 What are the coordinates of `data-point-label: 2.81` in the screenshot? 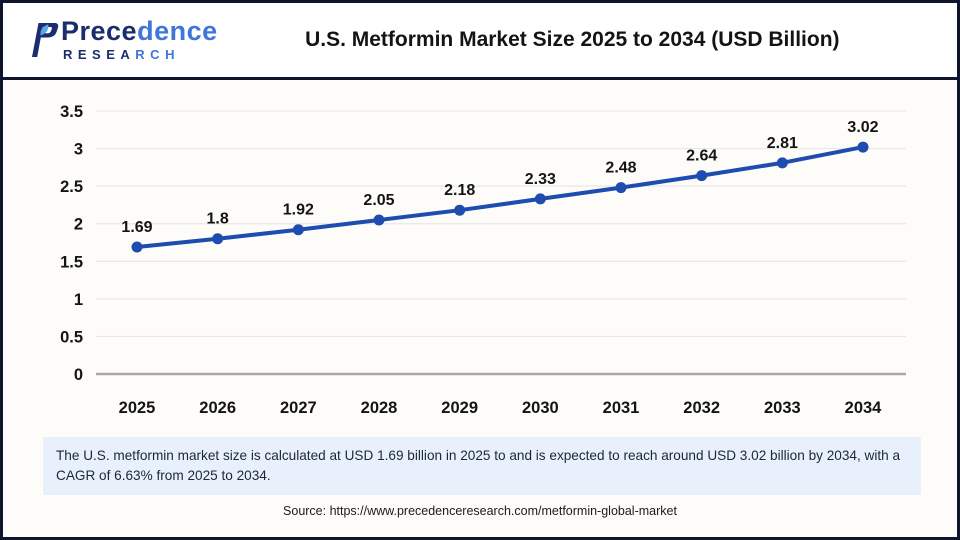 It's located at (782, 143).